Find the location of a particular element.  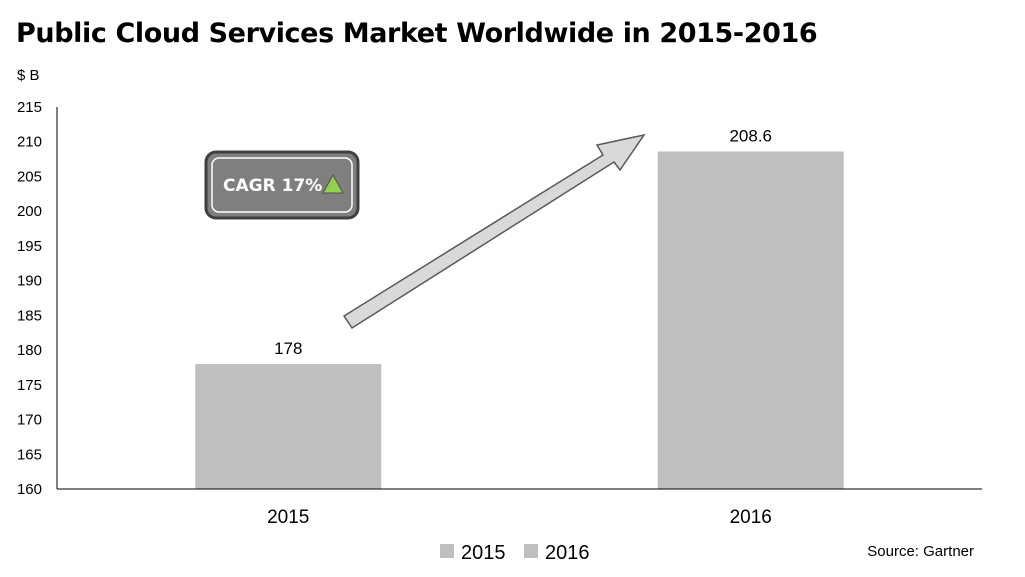

y-axis-unit-label: $ B is located at coordinates (28, 75).